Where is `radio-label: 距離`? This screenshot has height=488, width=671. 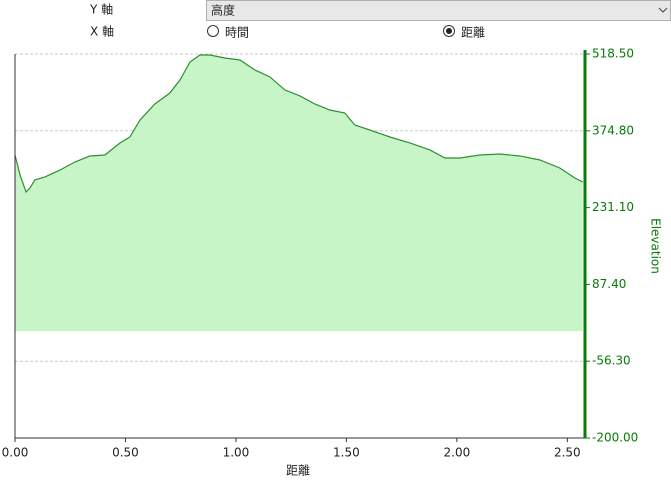 radio-label: 距離 is located at coordinates (473, 33).